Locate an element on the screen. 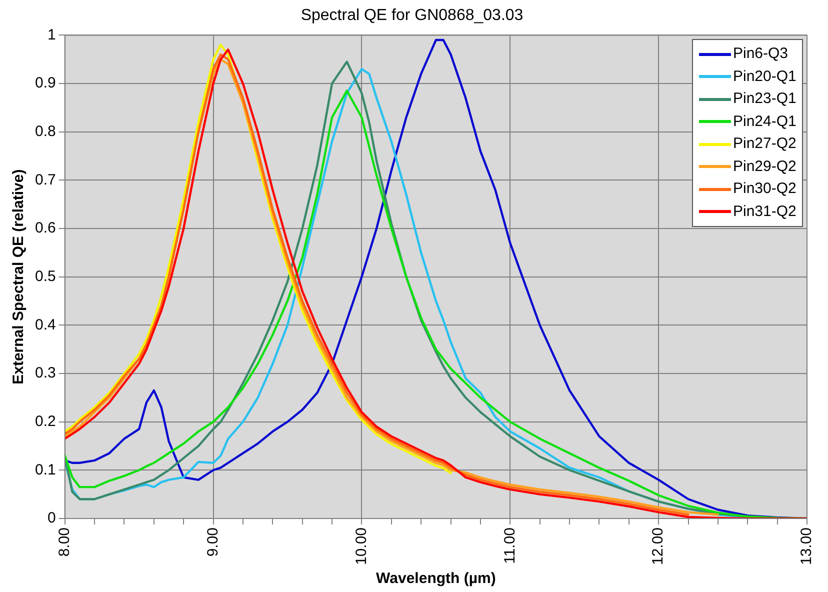 This screenshot has width=828, height=592. y-tick-label: 1 is located at coordinates (52, 35).